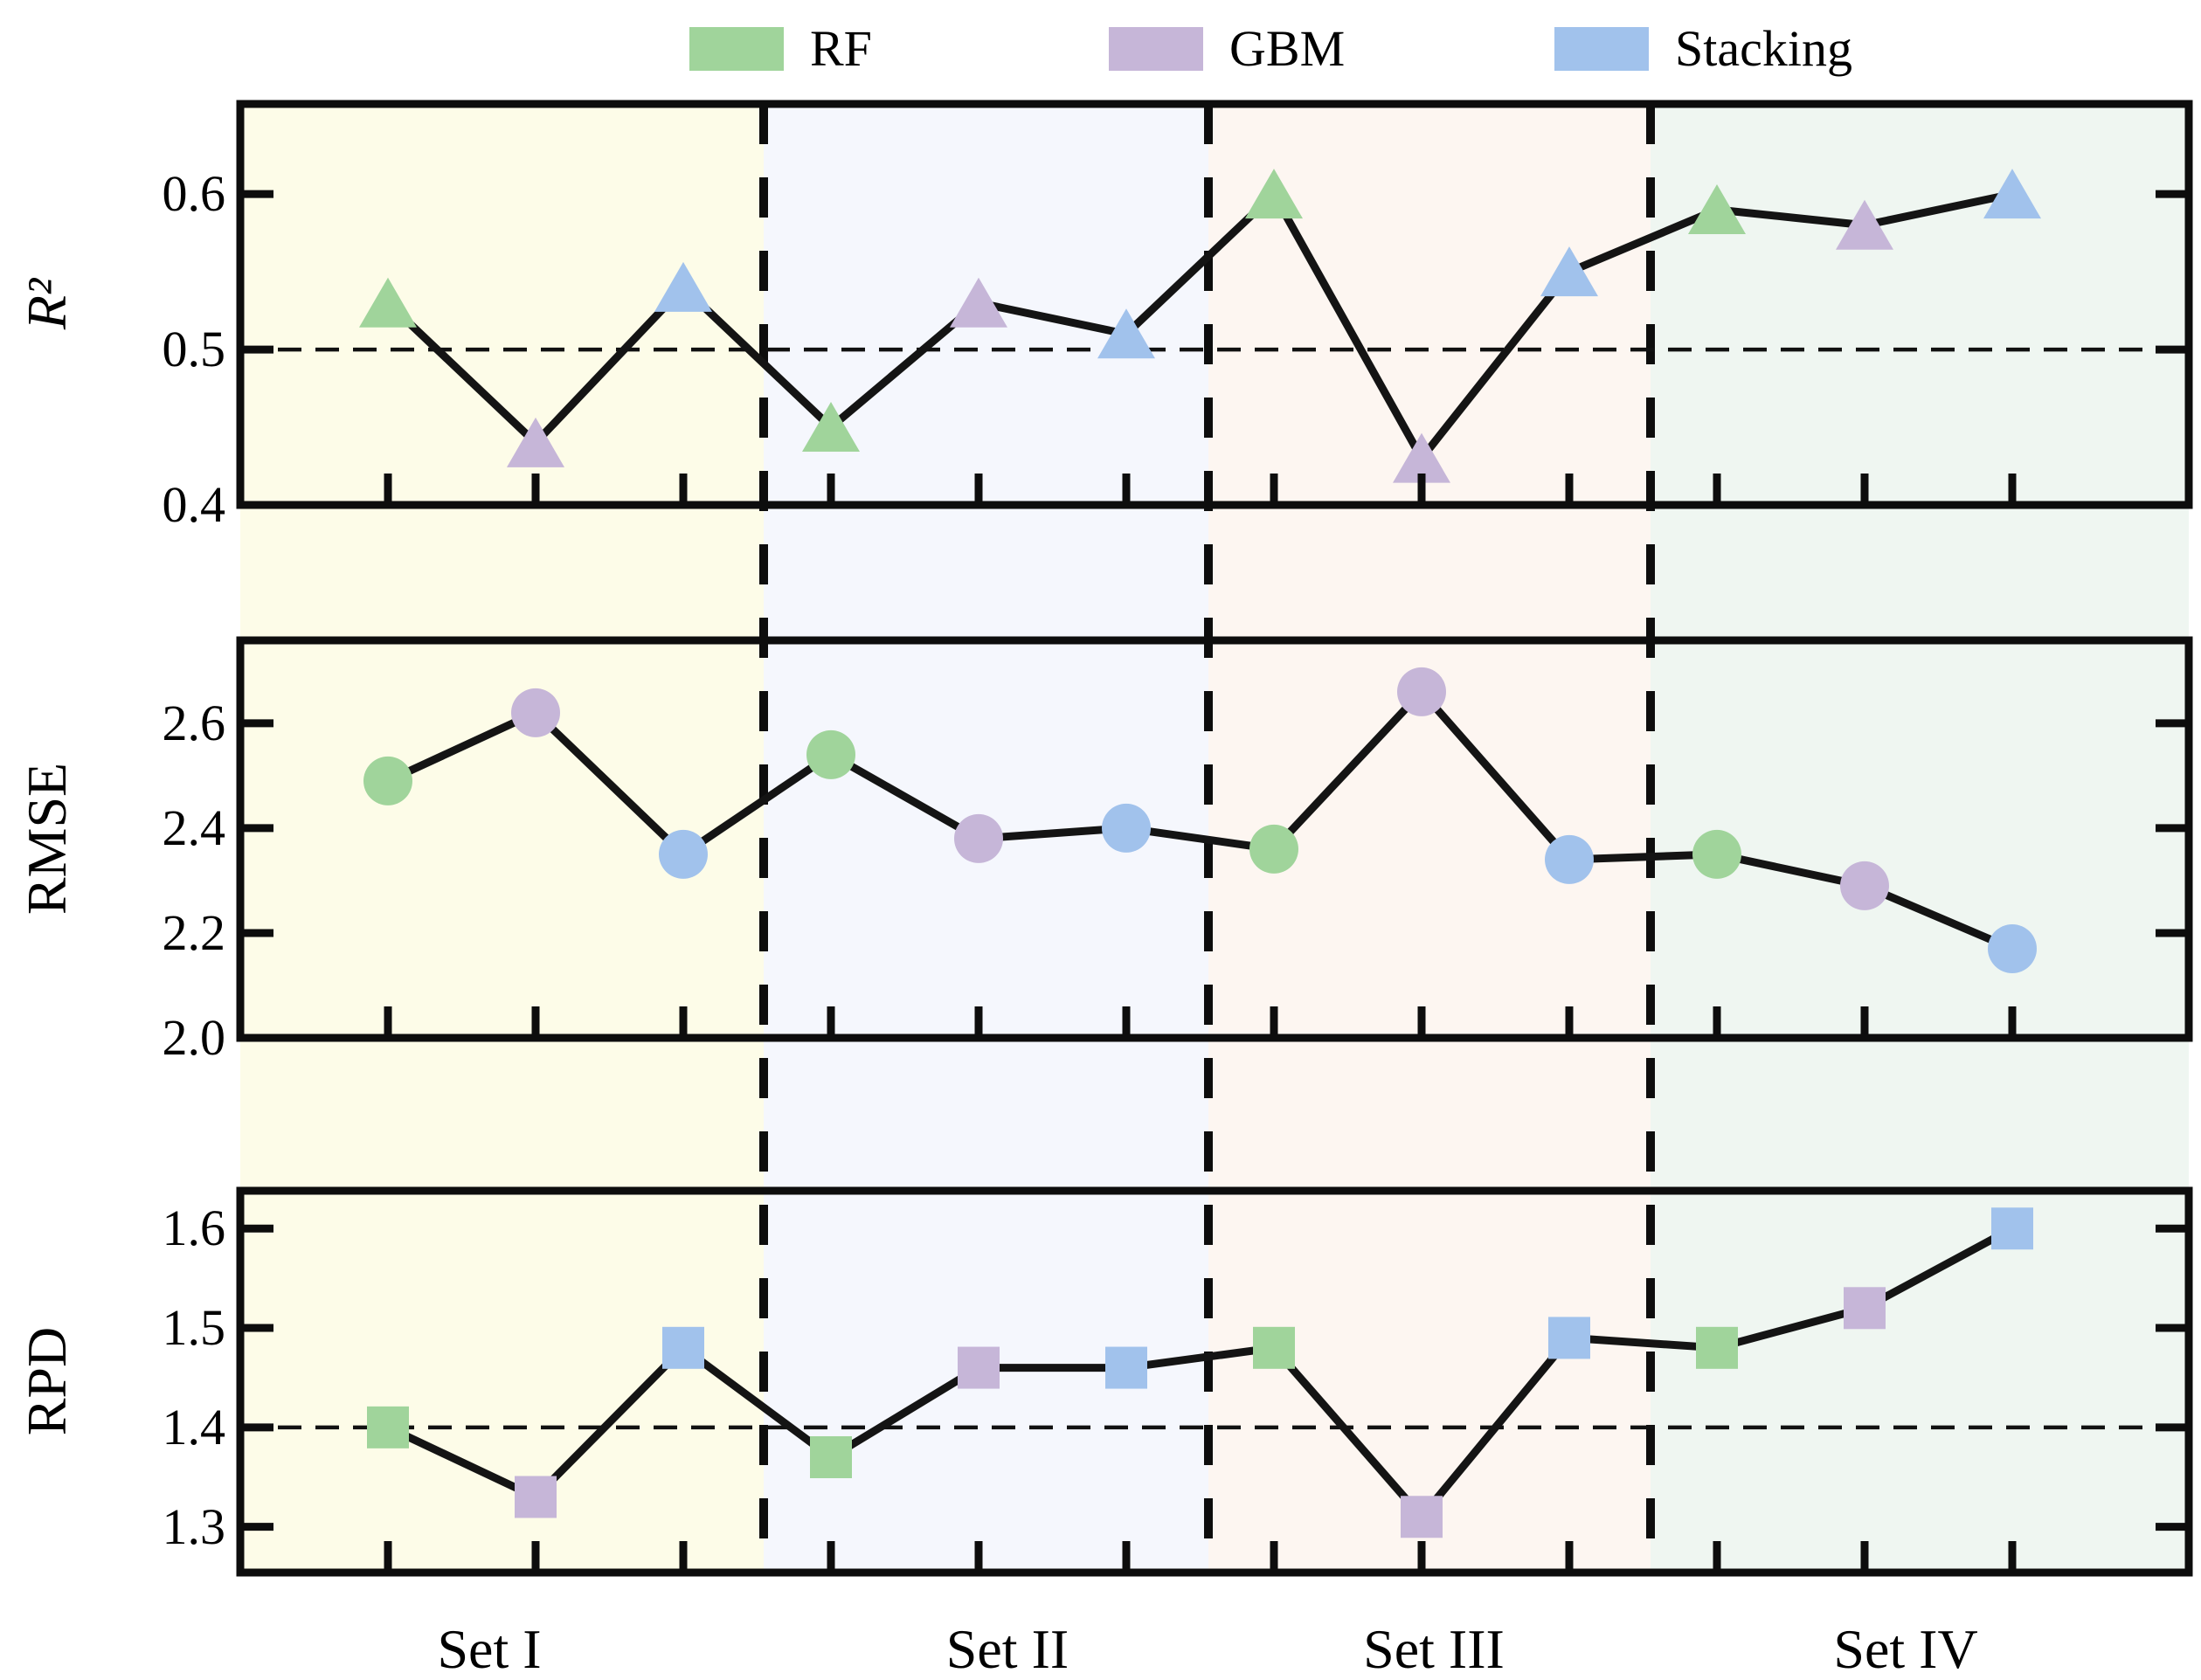  What do you see at coordinates (535, 712) in the screenshot?
I see `marker-rmse-set1-gbm` at bounding box center [535, 712].